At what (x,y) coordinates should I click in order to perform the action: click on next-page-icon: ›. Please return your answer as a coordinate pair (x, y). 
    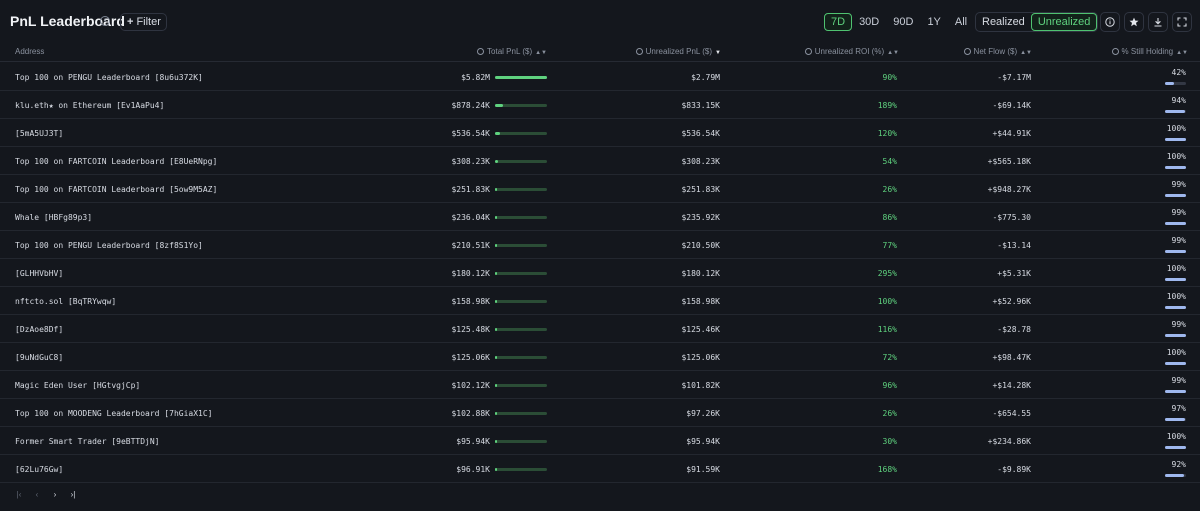
    Looking at the image, I should click on (55, 494).